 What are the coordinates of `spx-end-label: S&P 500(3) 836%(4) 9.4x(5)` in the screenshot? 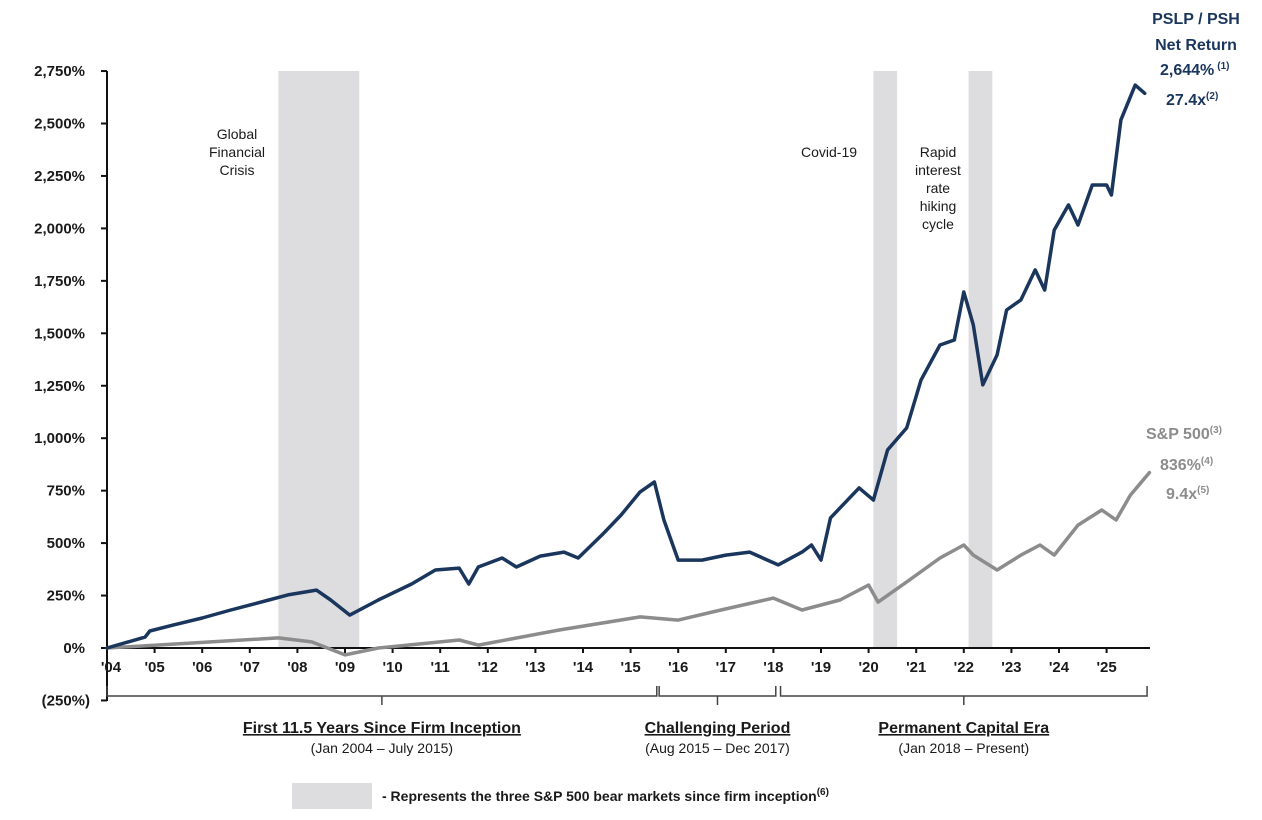 It's located at (1184, 464).